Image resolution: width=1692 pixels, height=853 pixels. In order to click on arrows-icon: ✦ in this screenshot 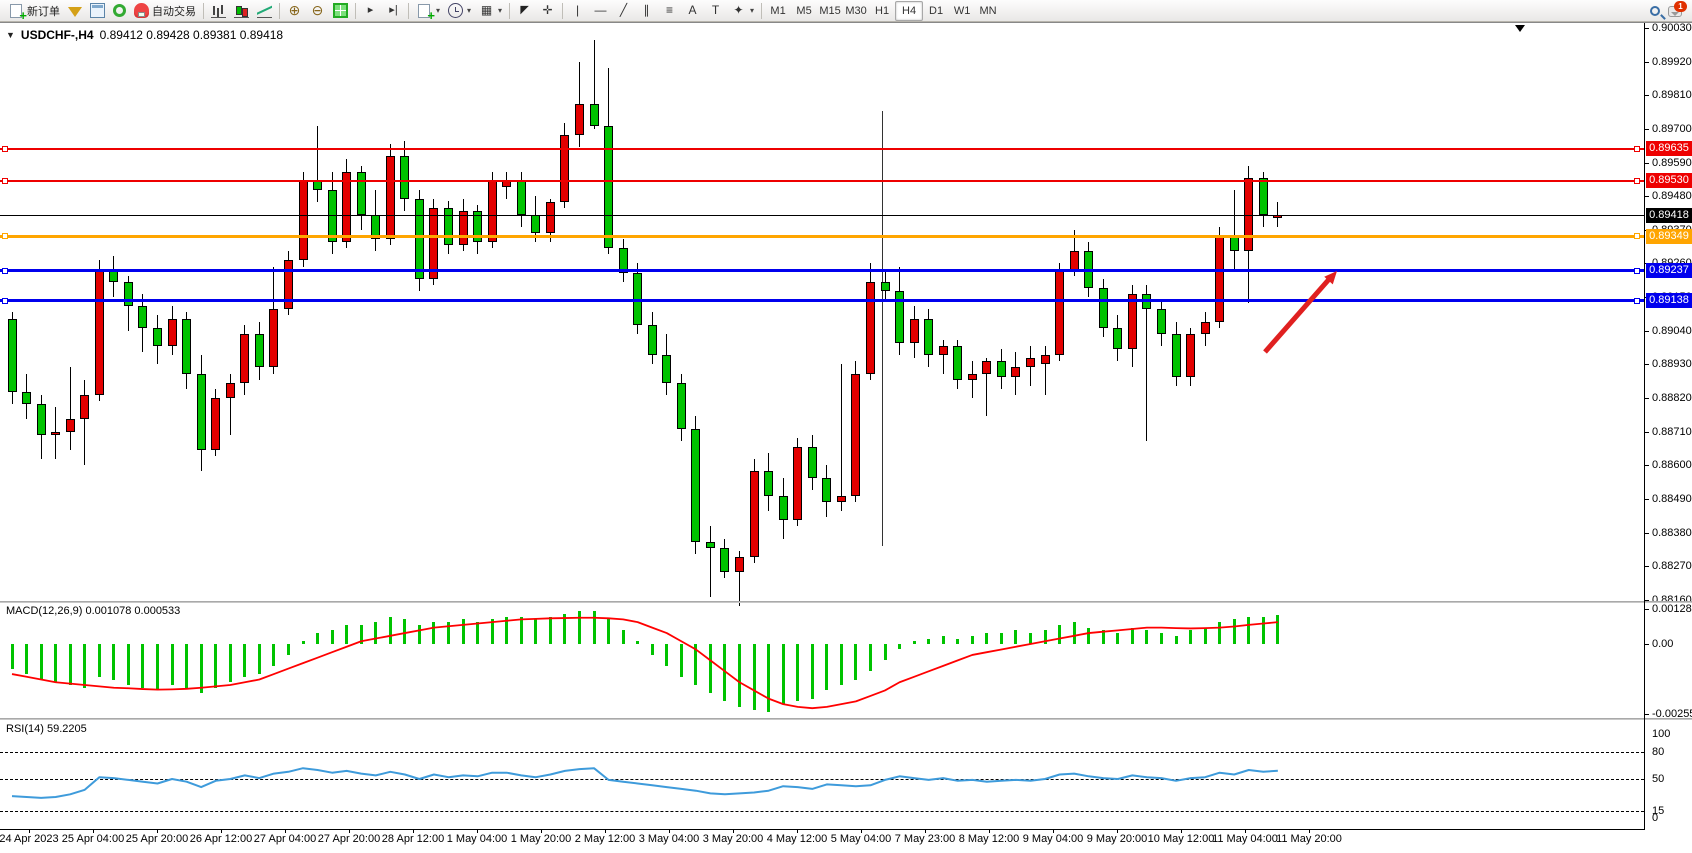, I will do `click(738, 10)`.